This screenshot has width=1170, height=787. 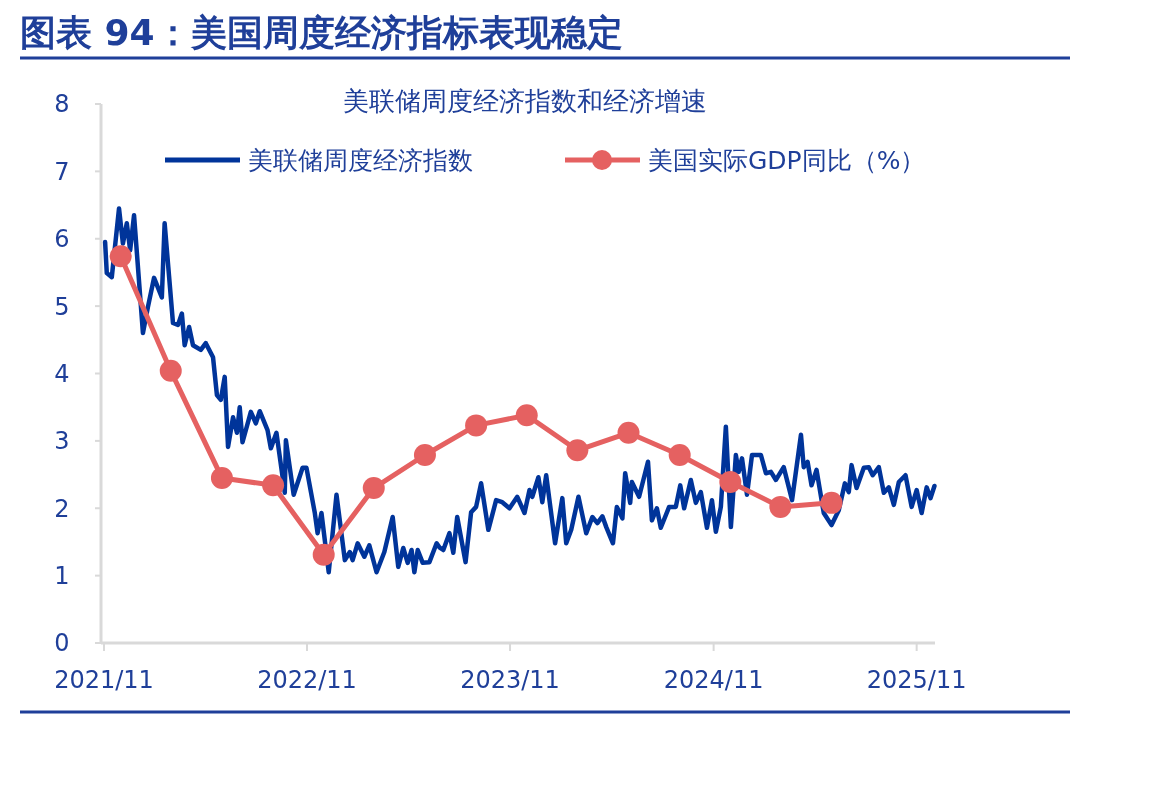 I want to click on y-tick-label: 7, so click(x=62, y=171).